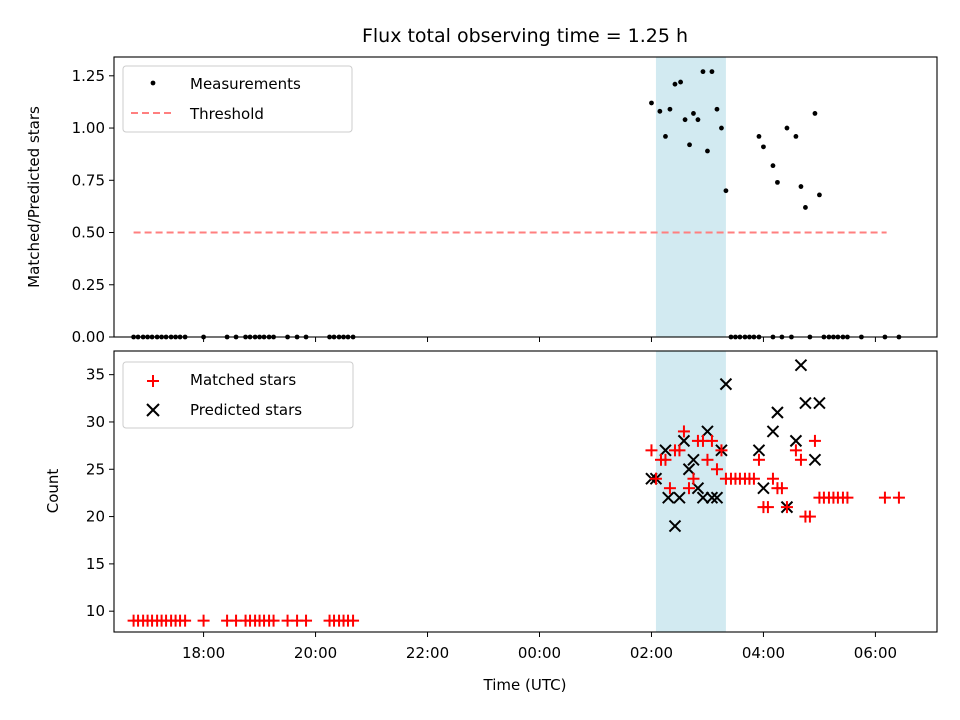  I want to click on bottom-y-tick-label: 25, so click(95, 469).